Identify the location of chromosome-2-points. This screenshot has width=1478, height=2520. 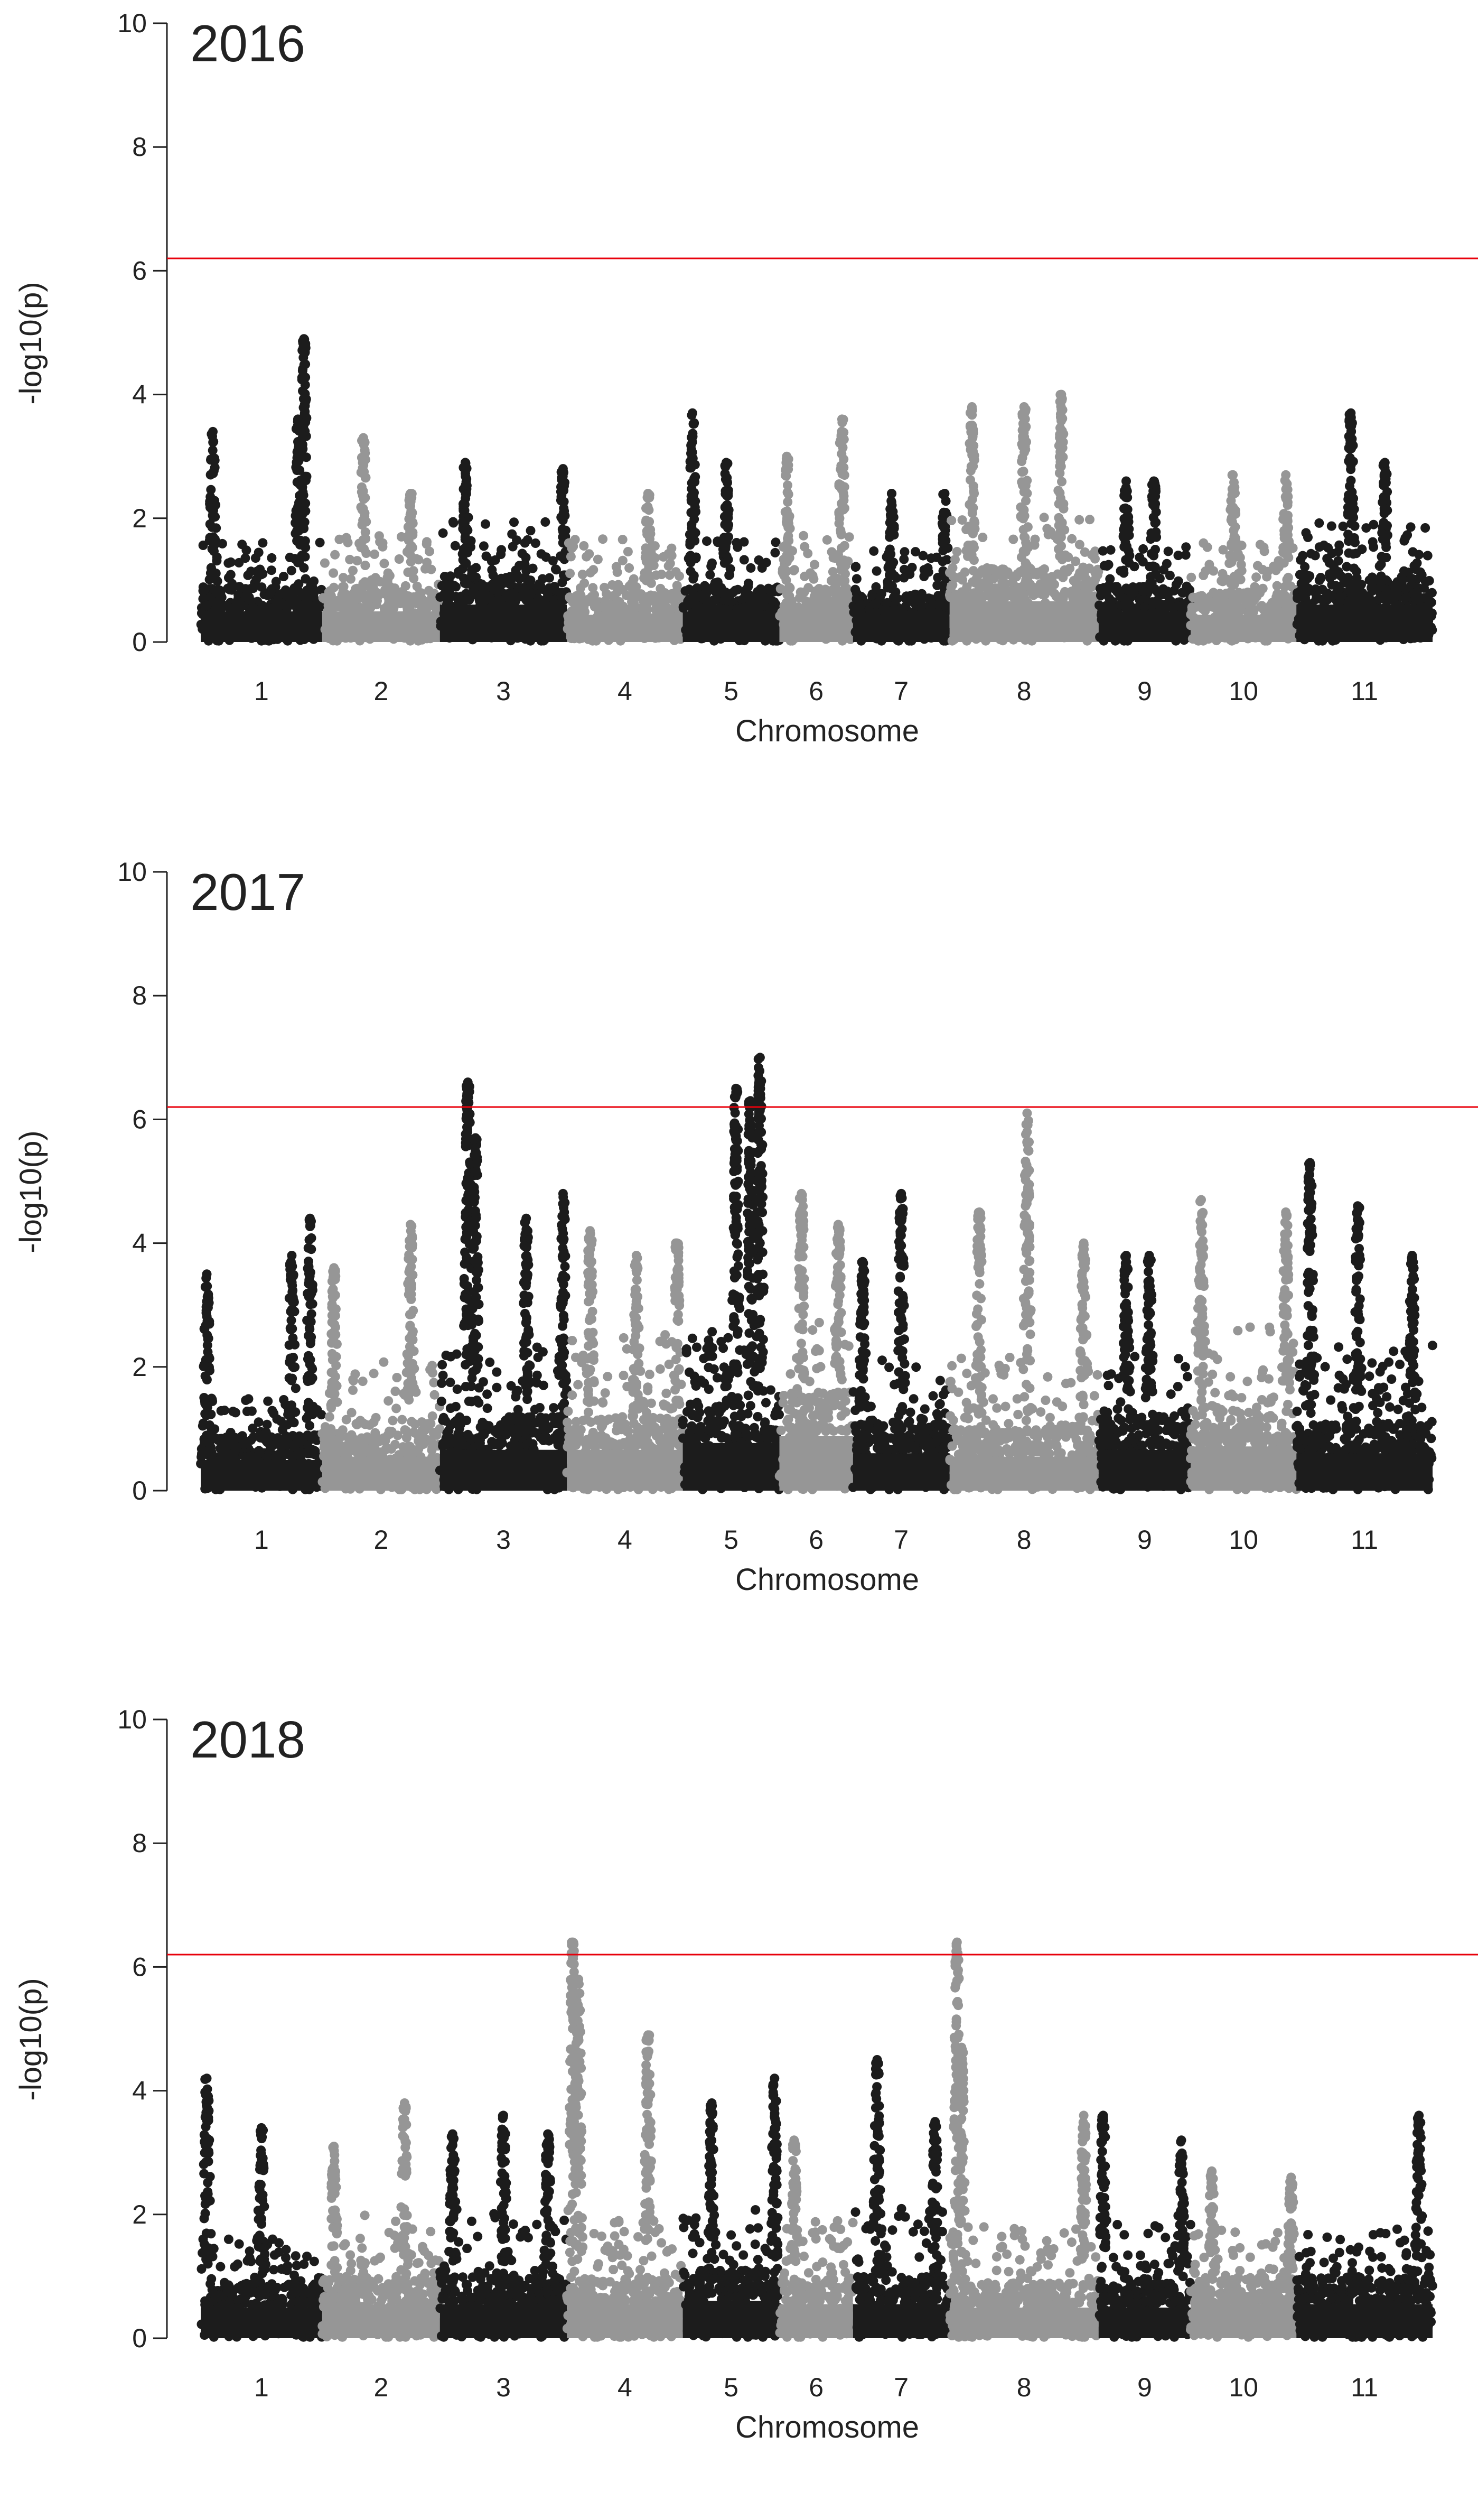
(380, 1357).